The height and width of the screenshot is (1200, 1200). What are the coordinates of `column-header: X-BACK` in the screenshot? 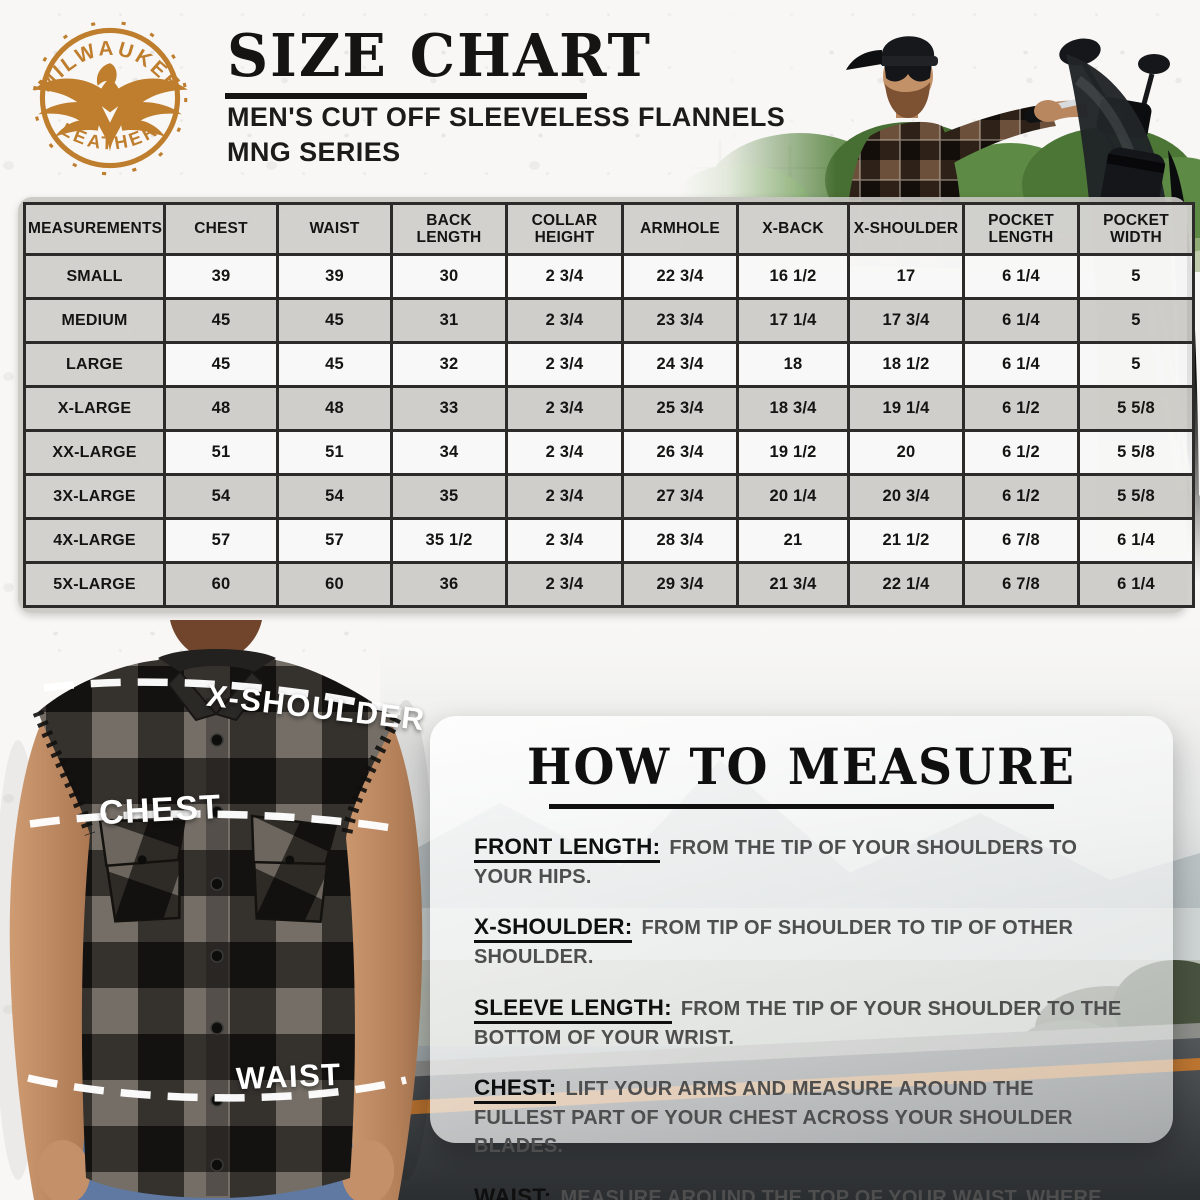 It's located at (793, 229).